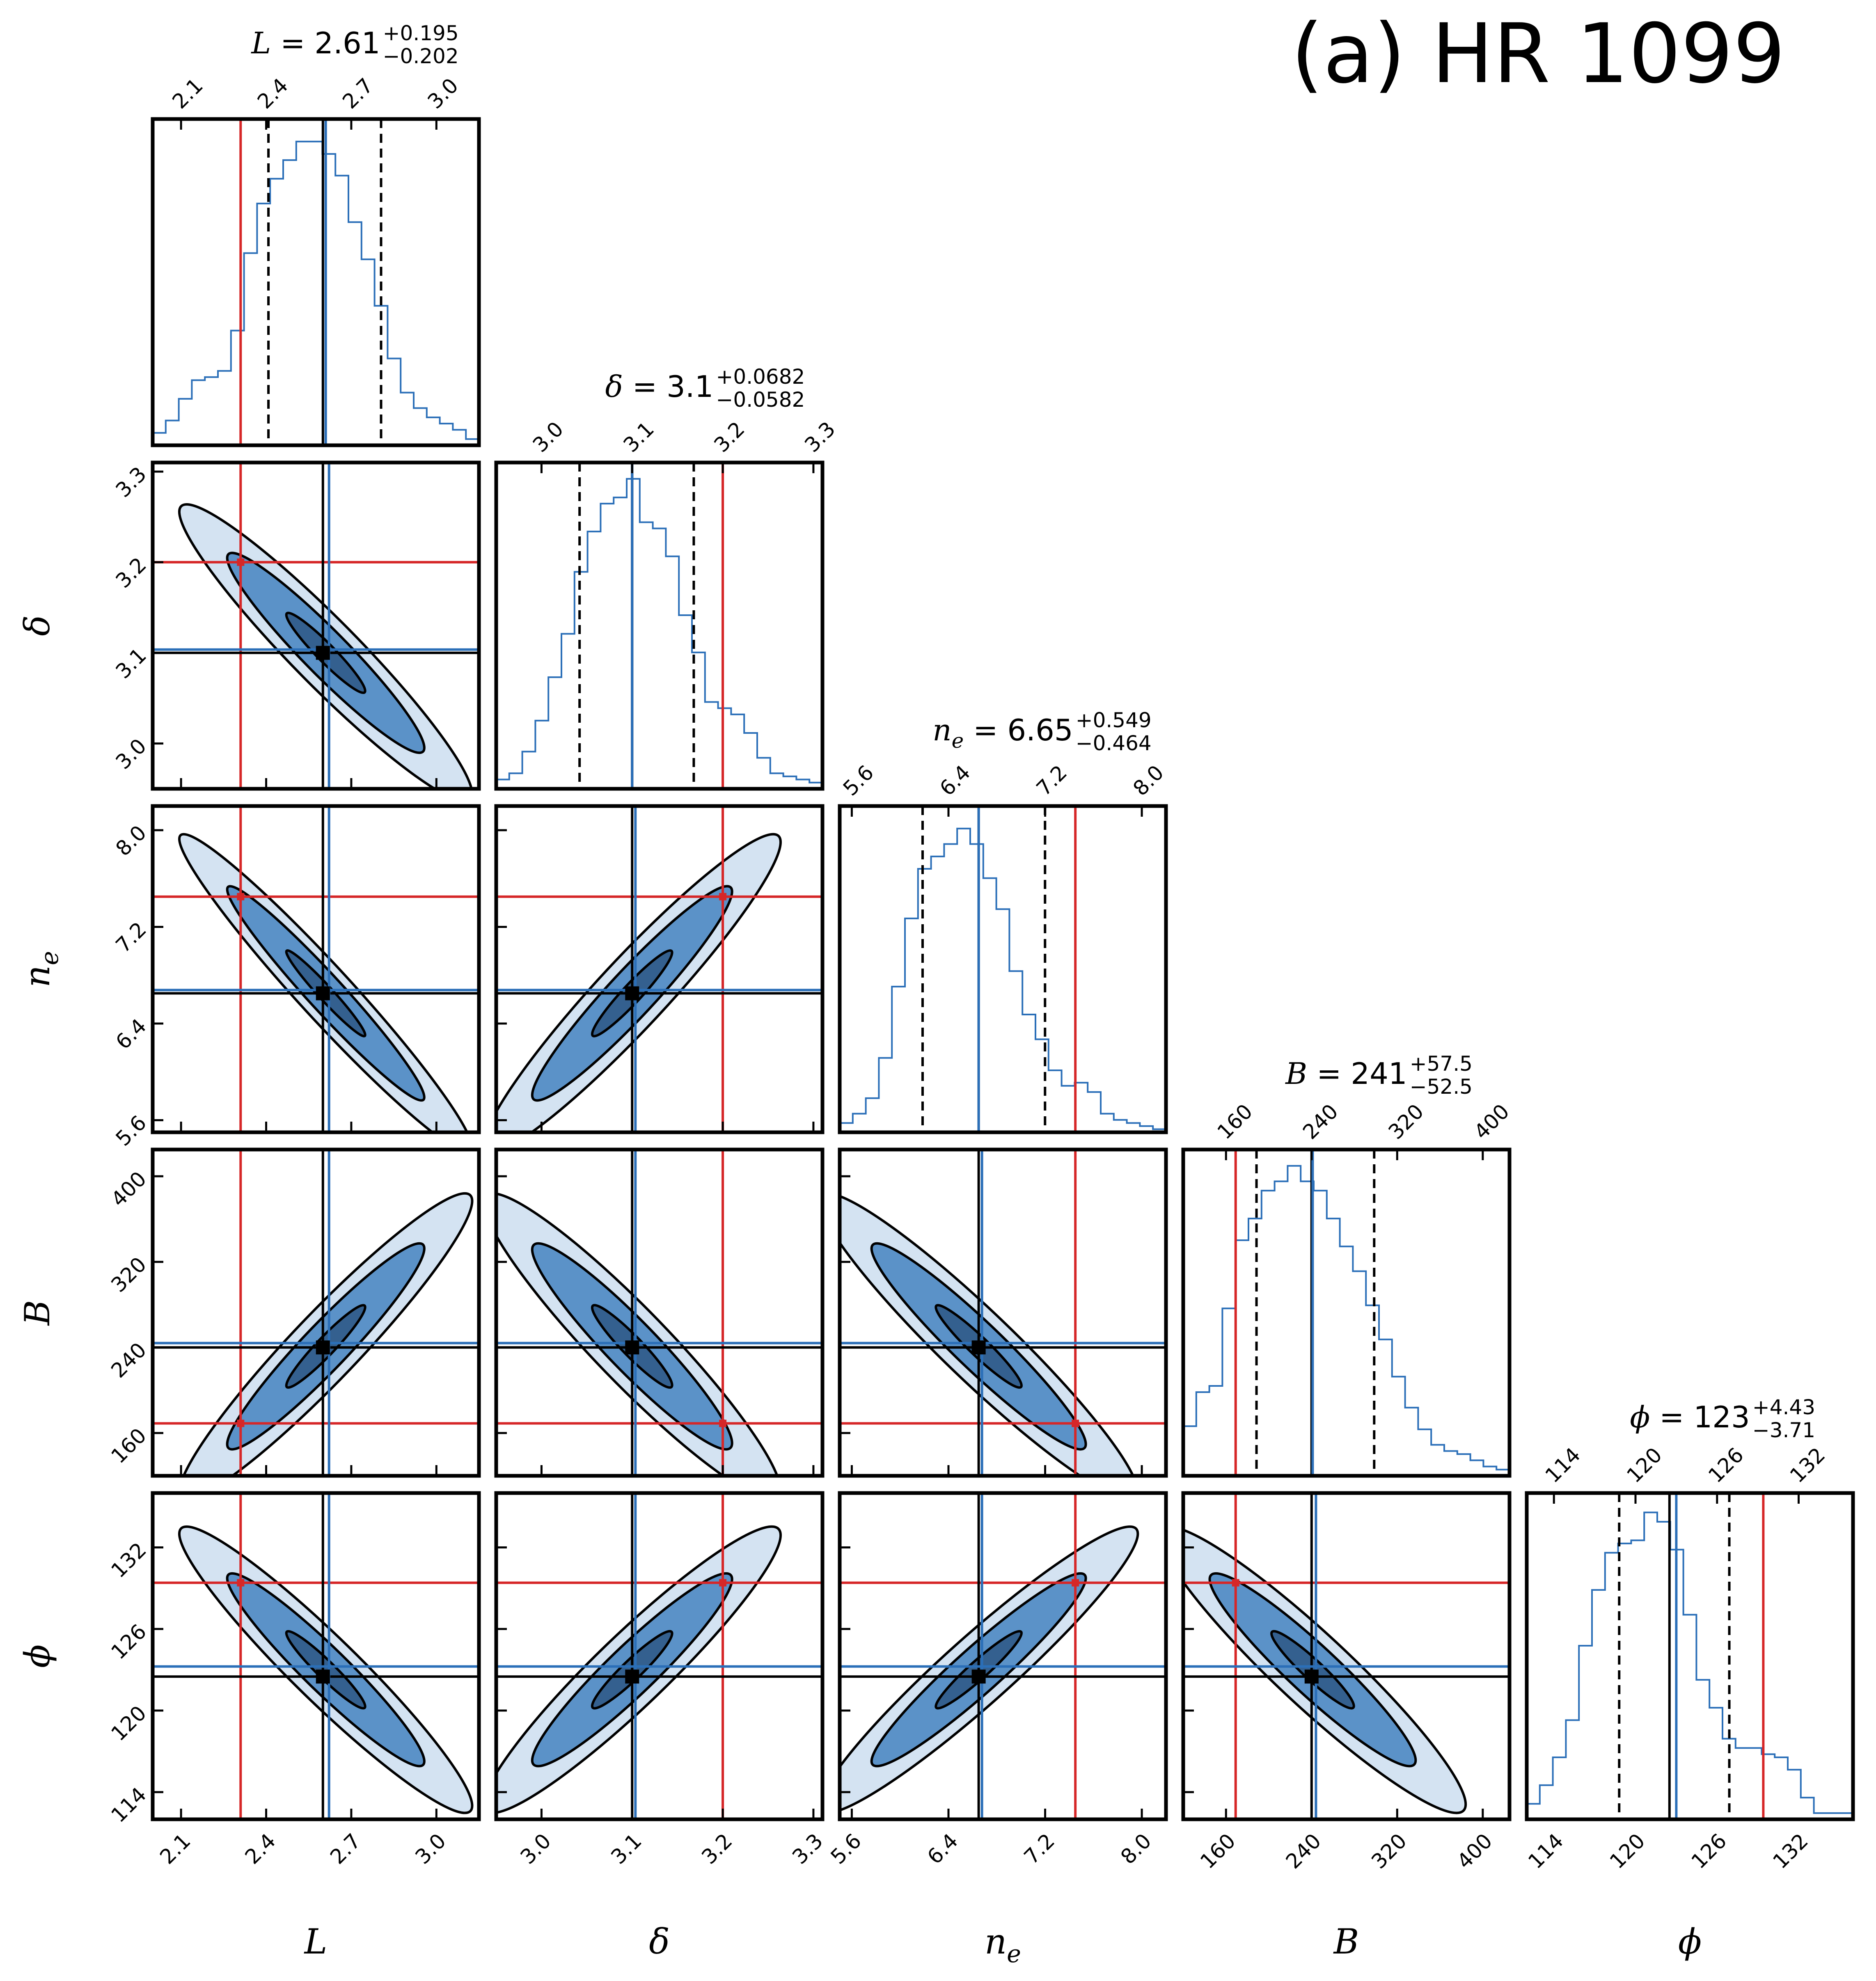 This screenshot has height=1981, width=1876. Describe the element at coordinates (1690, 1417) in the screenshot. I see `title-4: ϕ = 123` at that location.